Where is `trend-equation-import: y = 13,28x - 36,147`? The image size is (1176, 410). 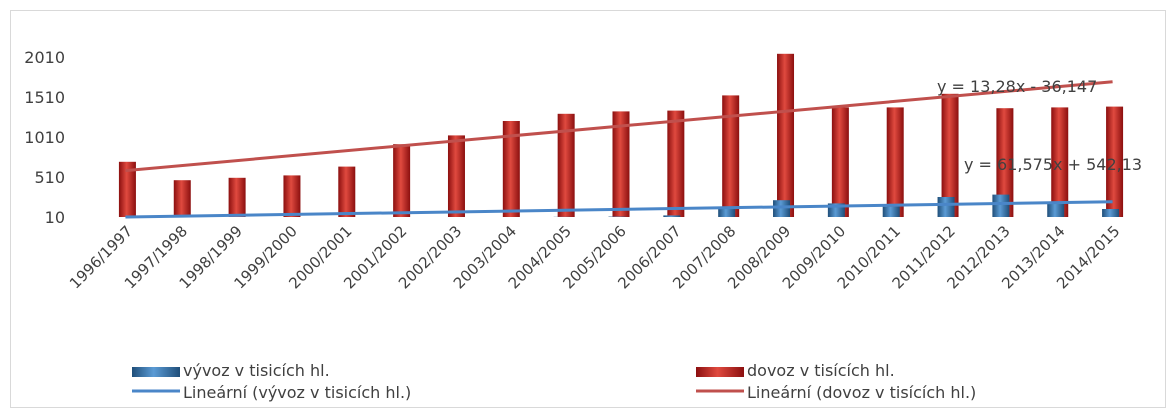 trend-equation-import: y = 13,28x - 36,147 is located at coordinates (1017, 86).